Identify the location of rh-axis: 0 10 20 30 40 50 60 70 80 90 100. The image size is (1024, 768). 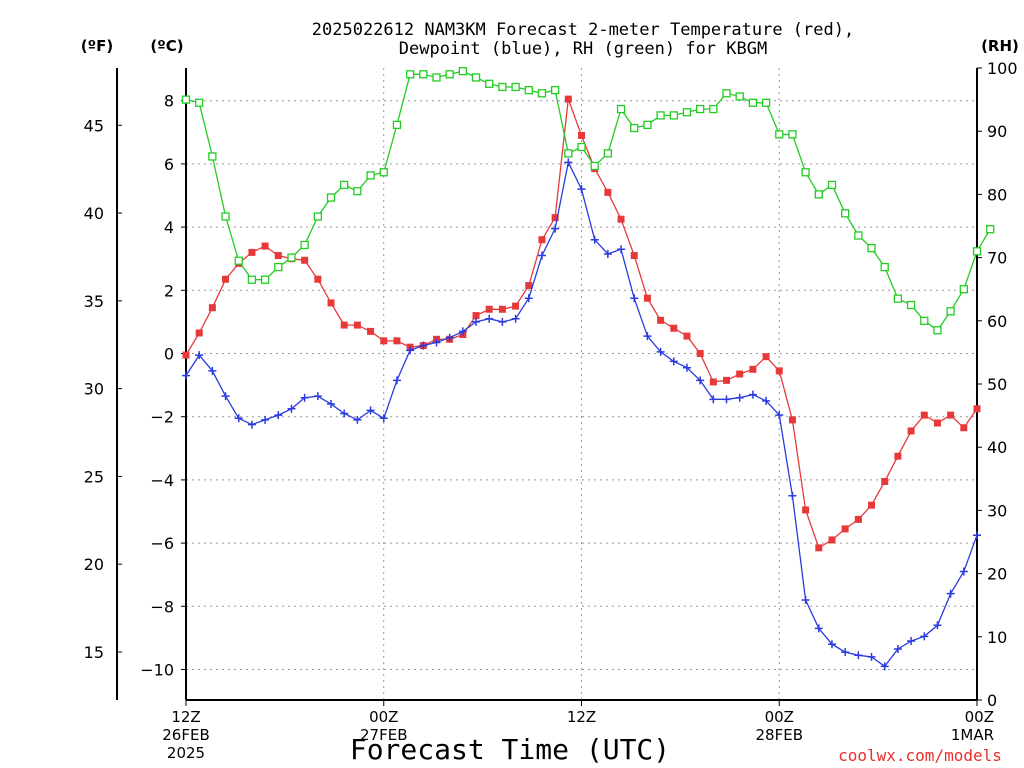
(997, 384).